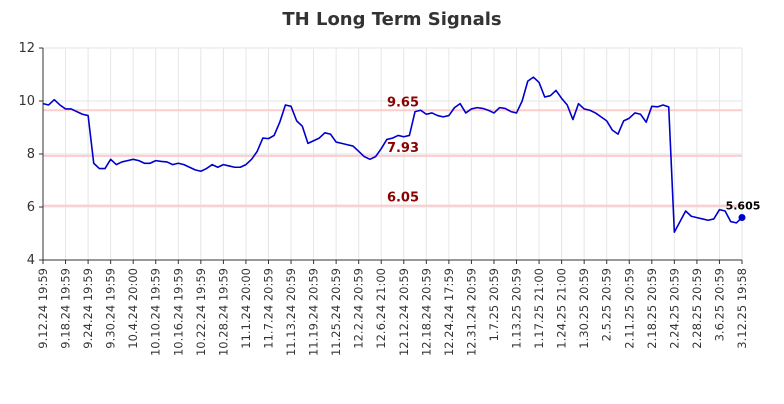 Image resolution: width=784 pixels, height=404 pixels. I want to click on x-tick-label: 9.12.24 19:59, so click(43, 308).